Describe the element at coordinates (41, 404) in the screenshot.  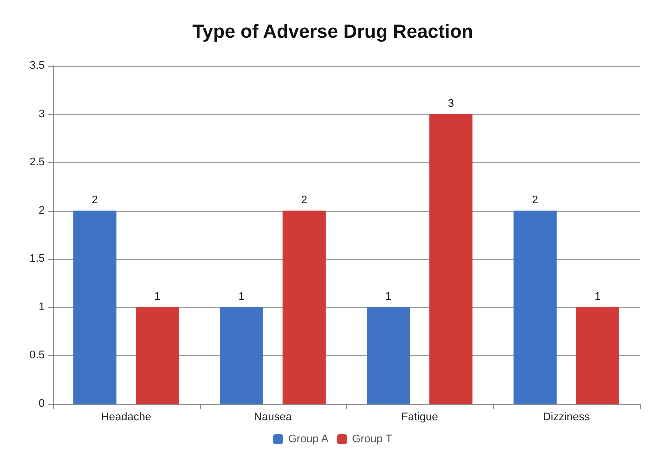
I see `y-tick-label: 0` at that location.